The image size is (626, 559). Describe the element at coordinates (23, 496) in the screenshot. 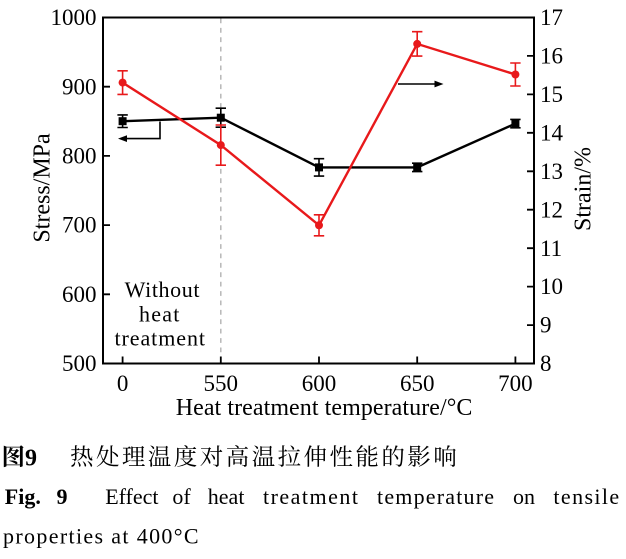

I see `svg-text: Fig.` at that location.